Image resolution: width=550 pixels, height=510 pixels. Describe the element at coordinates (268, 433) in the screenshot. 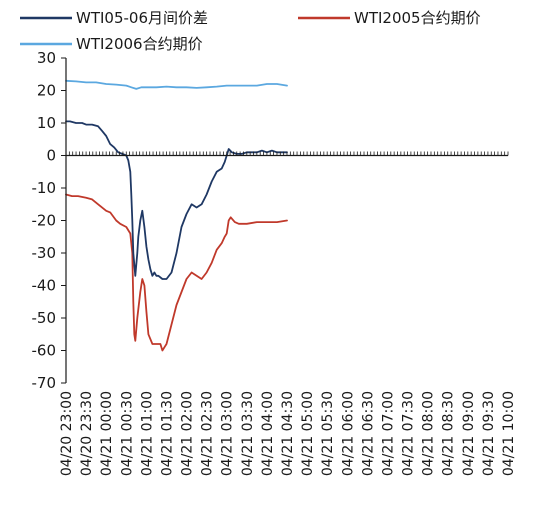

I see `x-tick-label: 04/21 04:00` at that location.